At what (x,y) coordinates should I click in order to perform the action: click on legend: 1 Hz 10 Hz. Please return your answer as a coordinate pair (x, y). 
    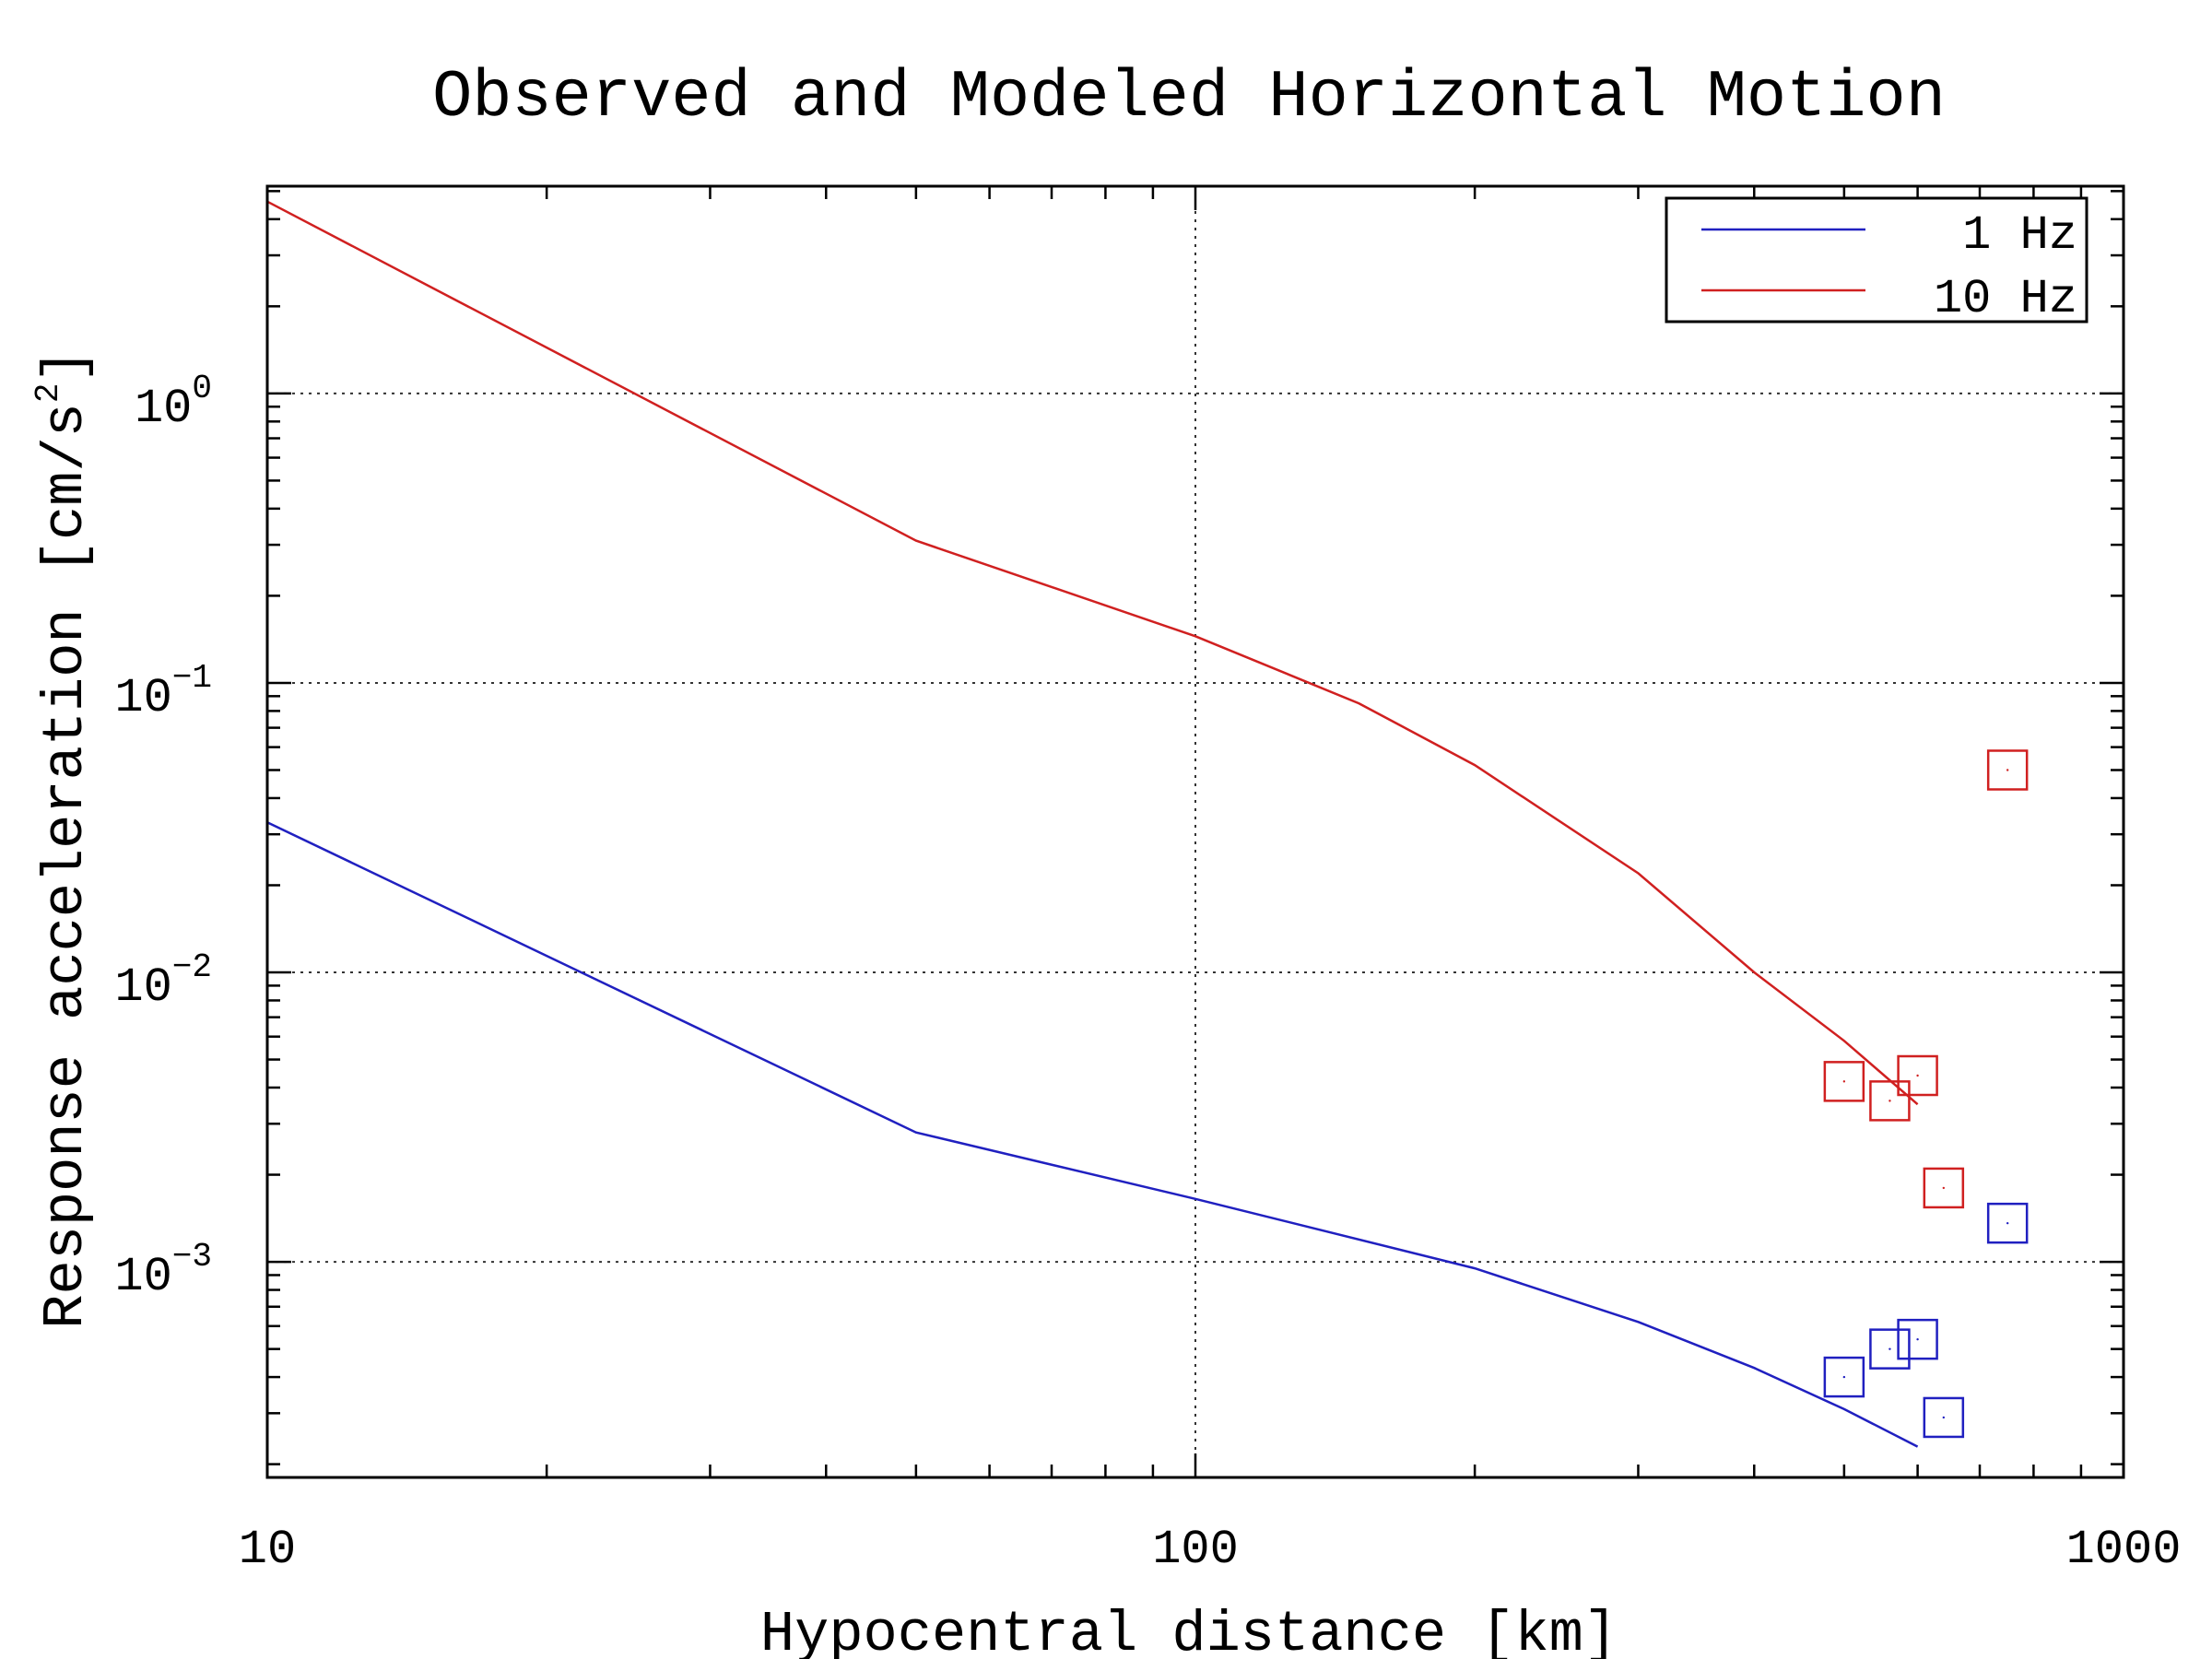
    Looking at the image, I should click on (1876, 261).